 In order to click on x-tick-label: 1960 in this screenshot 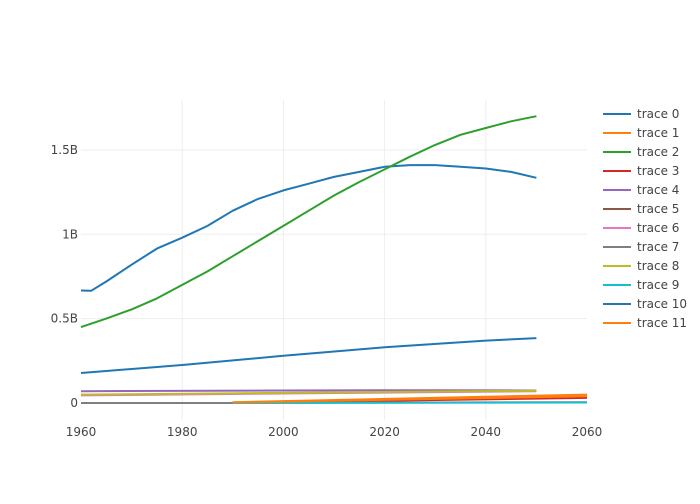, I will do `click(81, 432)`.